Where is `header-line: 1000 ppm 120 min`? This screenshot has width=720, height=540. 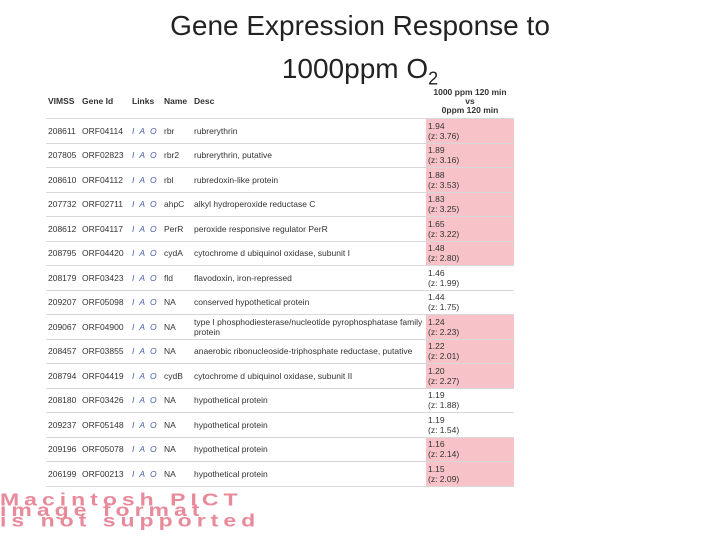 header-line: 1000 ppm 120 min is located at coordinates (470, 91).